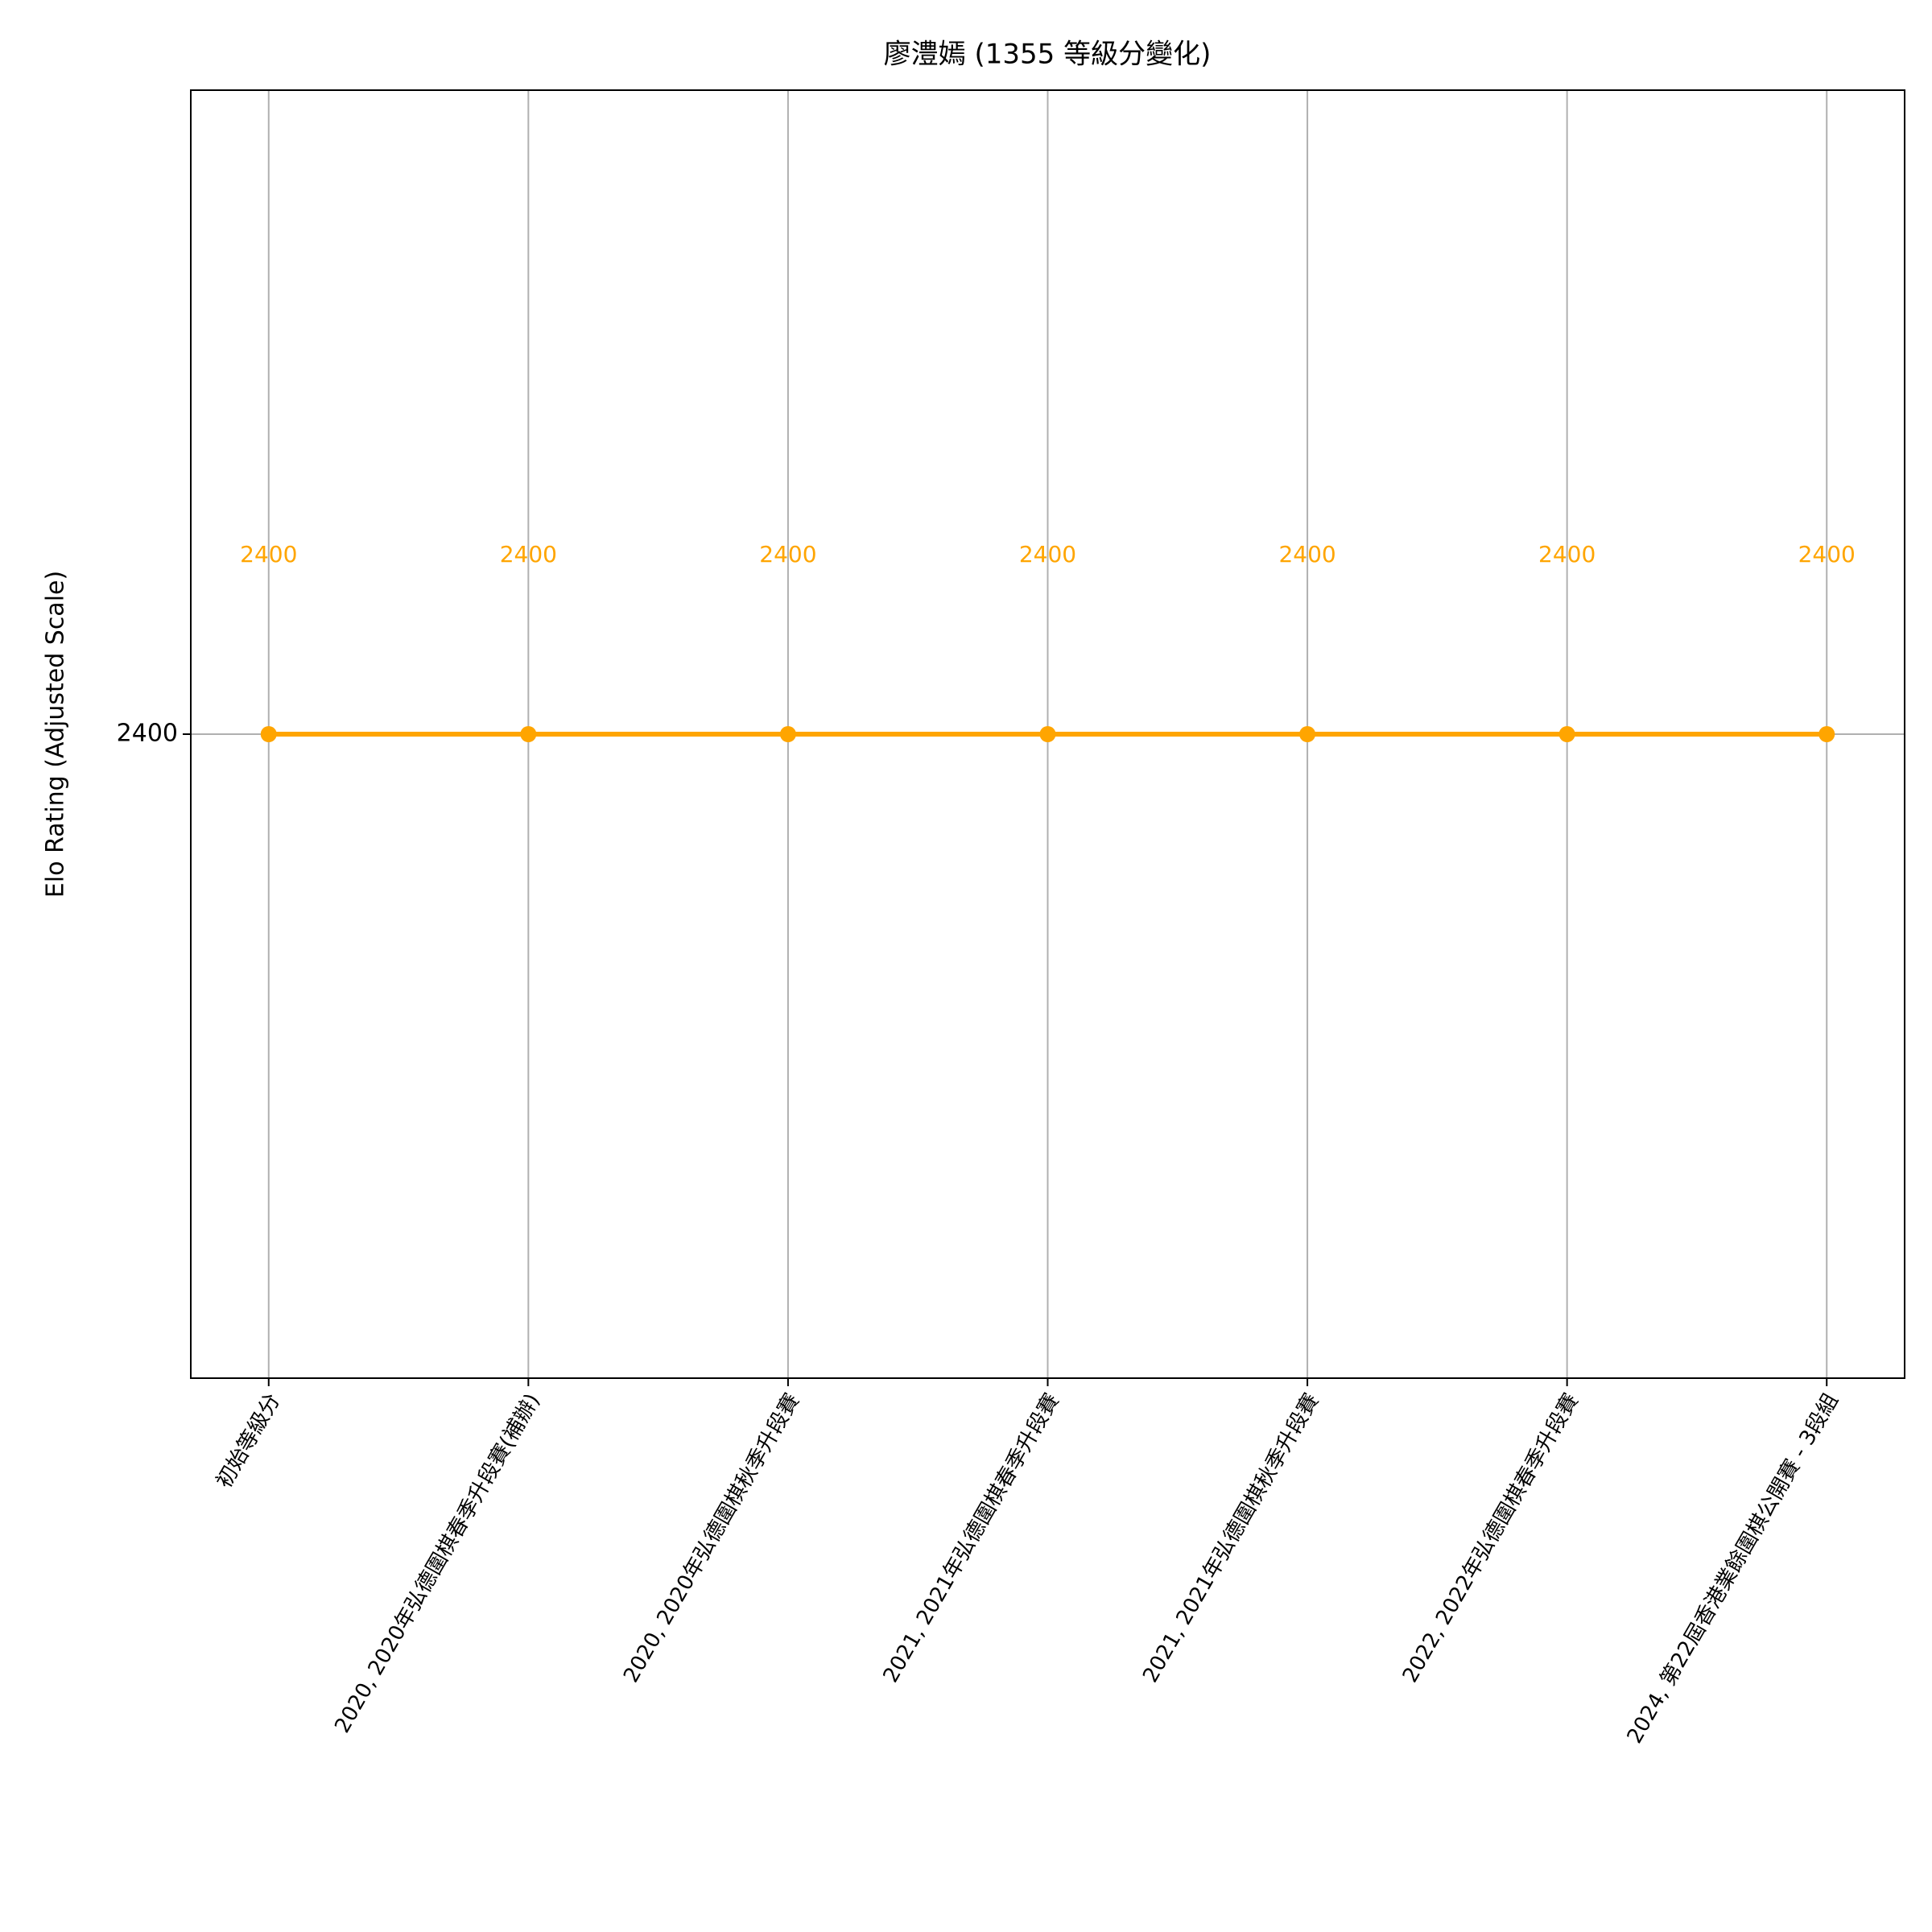  Describe the element at coordinates (147, 734) in the screenshot. I see `y-tick-label: 2400` at that location.